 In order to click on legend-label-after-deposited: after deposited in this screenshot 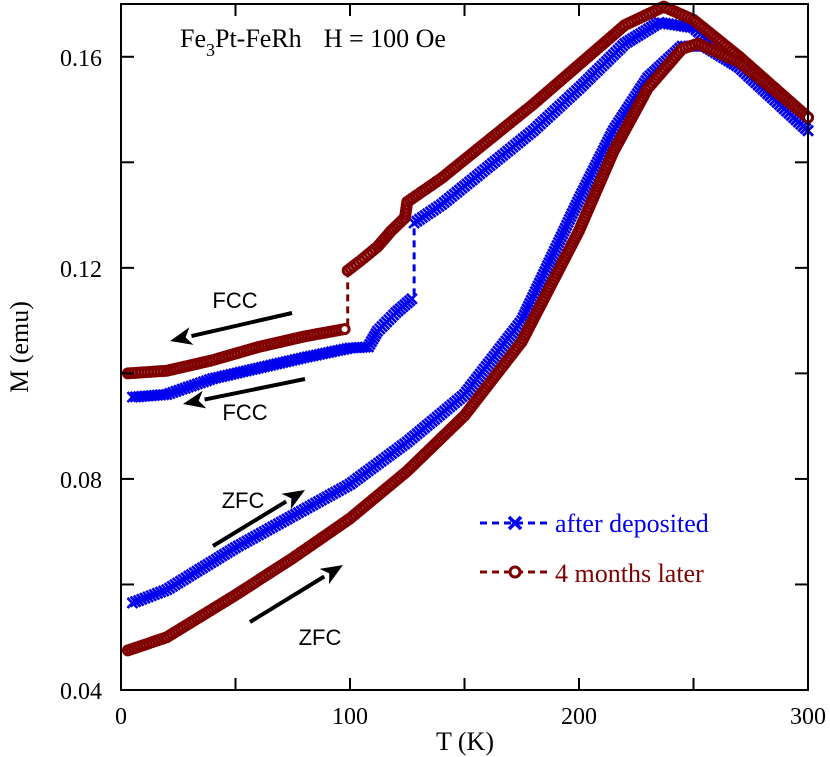, I will do `click(632, 523)`.